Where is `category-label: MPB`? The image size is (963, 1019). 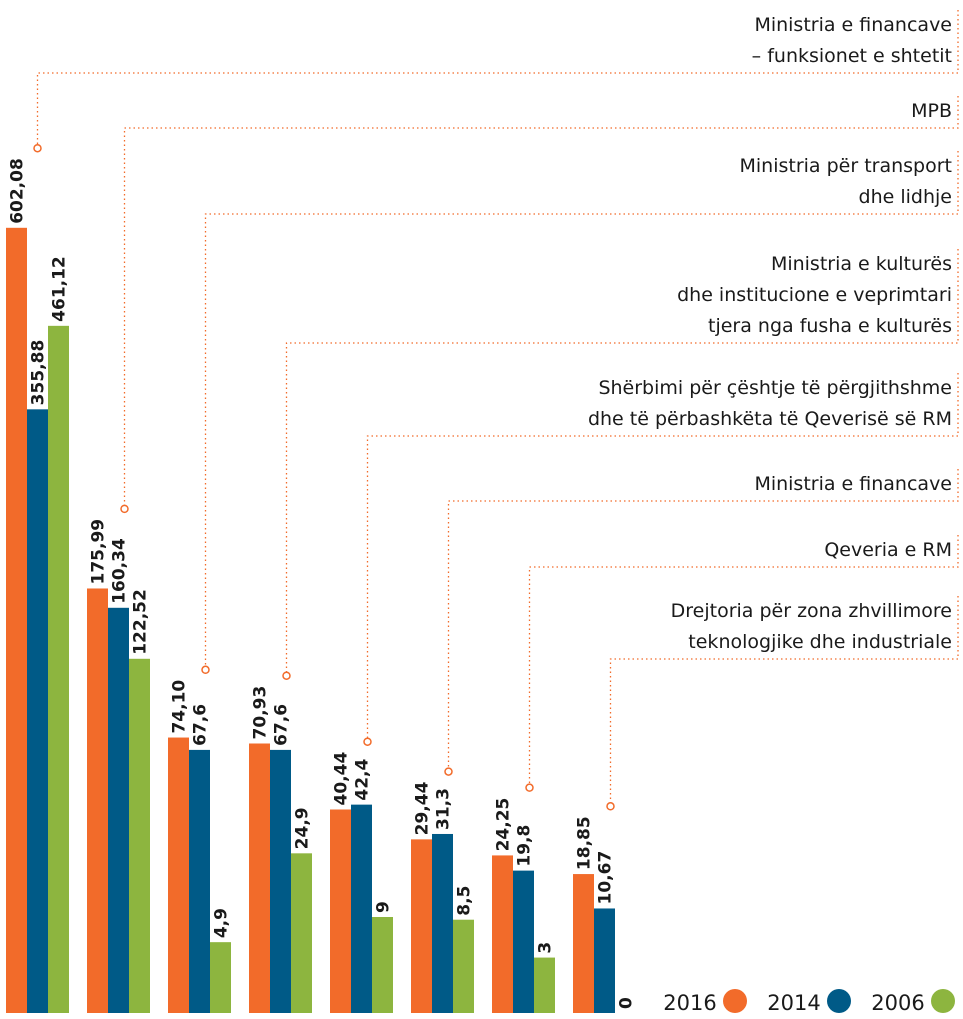 category-label: MPB is located at coordinates (931, 111).